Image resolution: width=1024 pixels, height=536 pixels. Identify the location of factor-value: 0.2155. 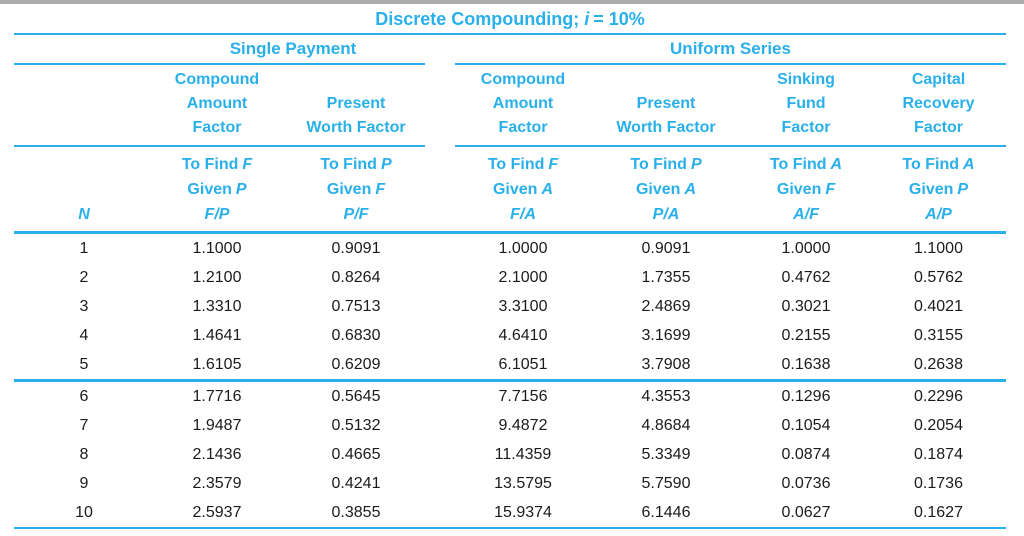
(806, 335).